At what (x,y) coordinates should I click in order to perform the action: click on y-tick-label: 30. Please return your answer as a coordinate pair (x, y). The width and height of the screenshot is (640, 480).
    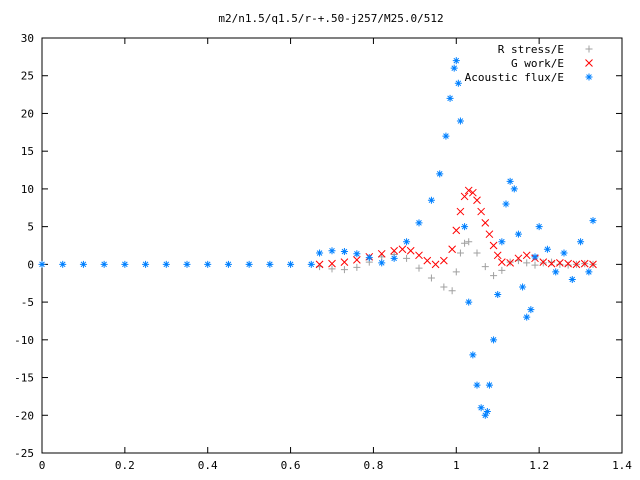
    Looking at the image, I should click on (27, 38).